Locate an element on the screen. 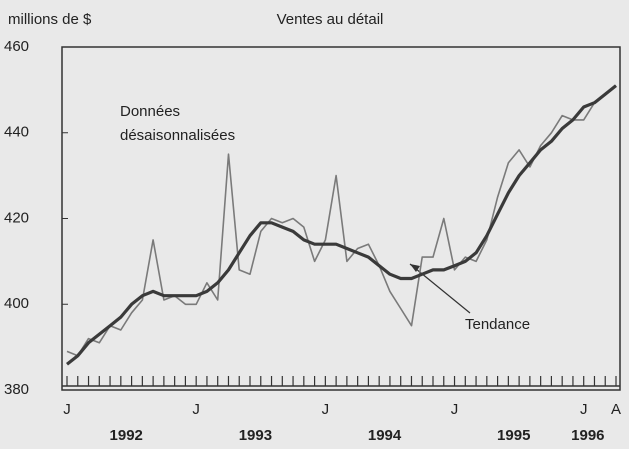 This screenshot has width=629, height=449. annotation: Données is located at coordinates (150, 111).